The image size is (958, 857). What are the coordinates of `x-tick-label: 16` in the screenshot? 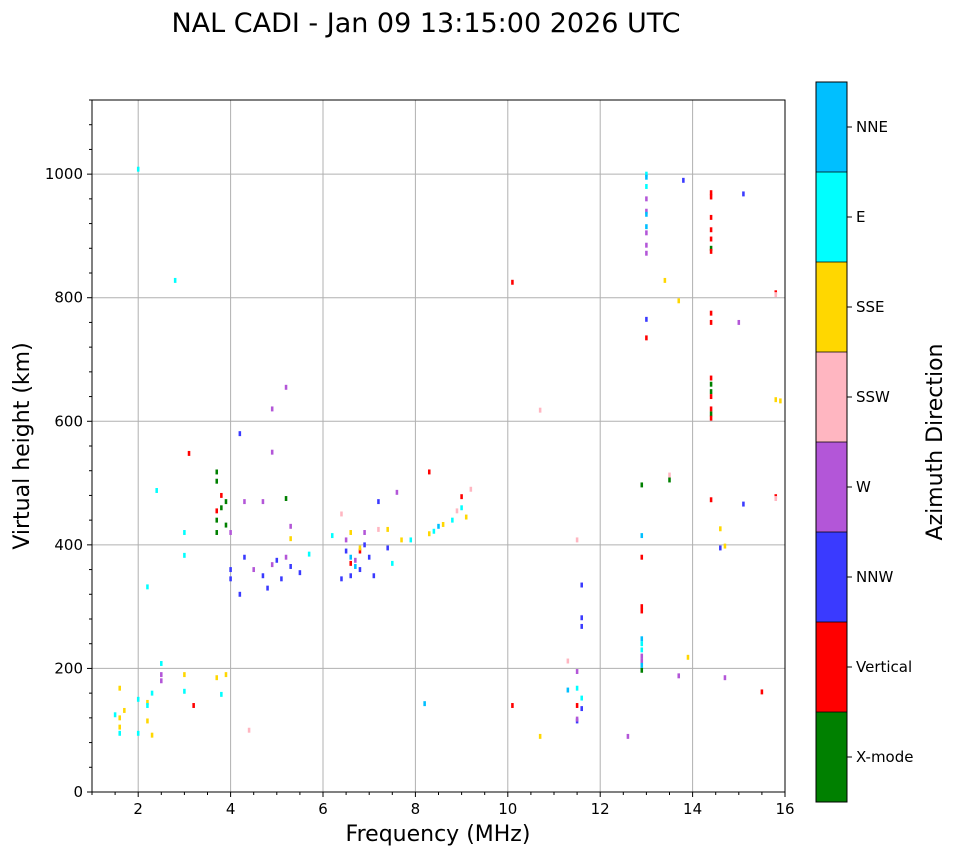 It's located at (784, 809).